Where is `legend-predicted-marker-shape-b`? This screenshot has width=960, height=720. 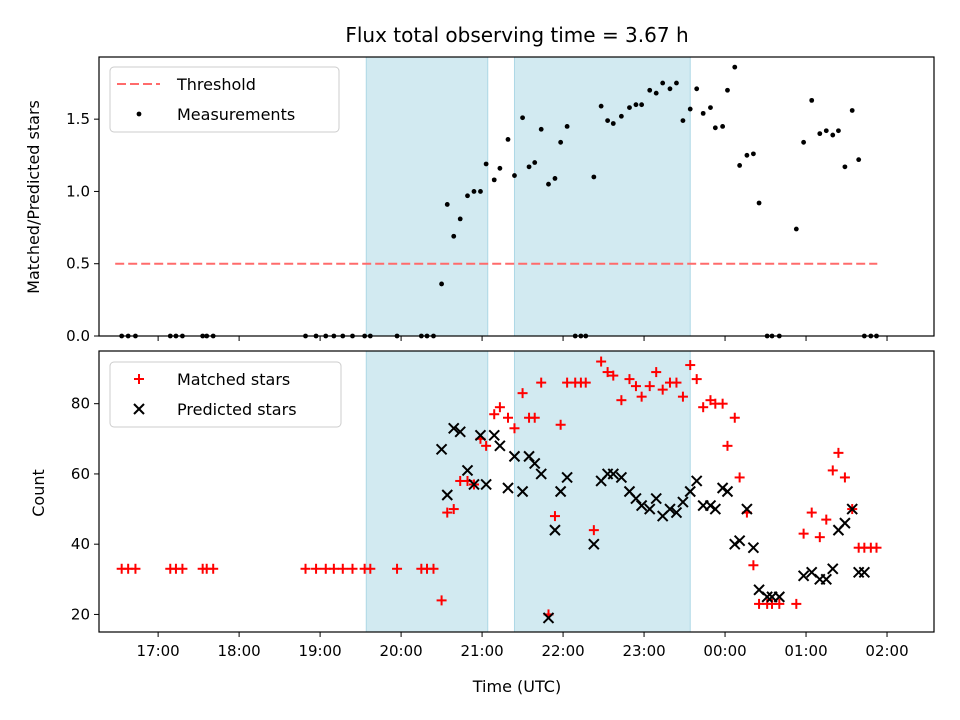 legend-predicted-marker-shape-b is located at coordinates (139, 409).